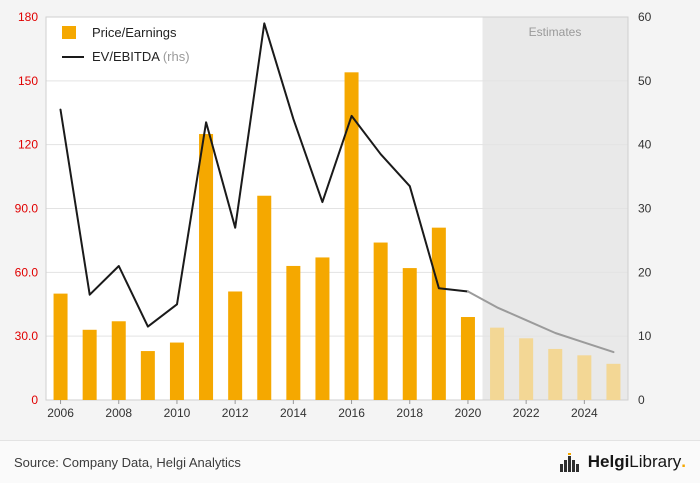 The width and height of the screenshot is (700, 483). Describe the element at coordinates (608, 461) in the screenshot. I see `logo-text-helgi: Helgi` at that location.